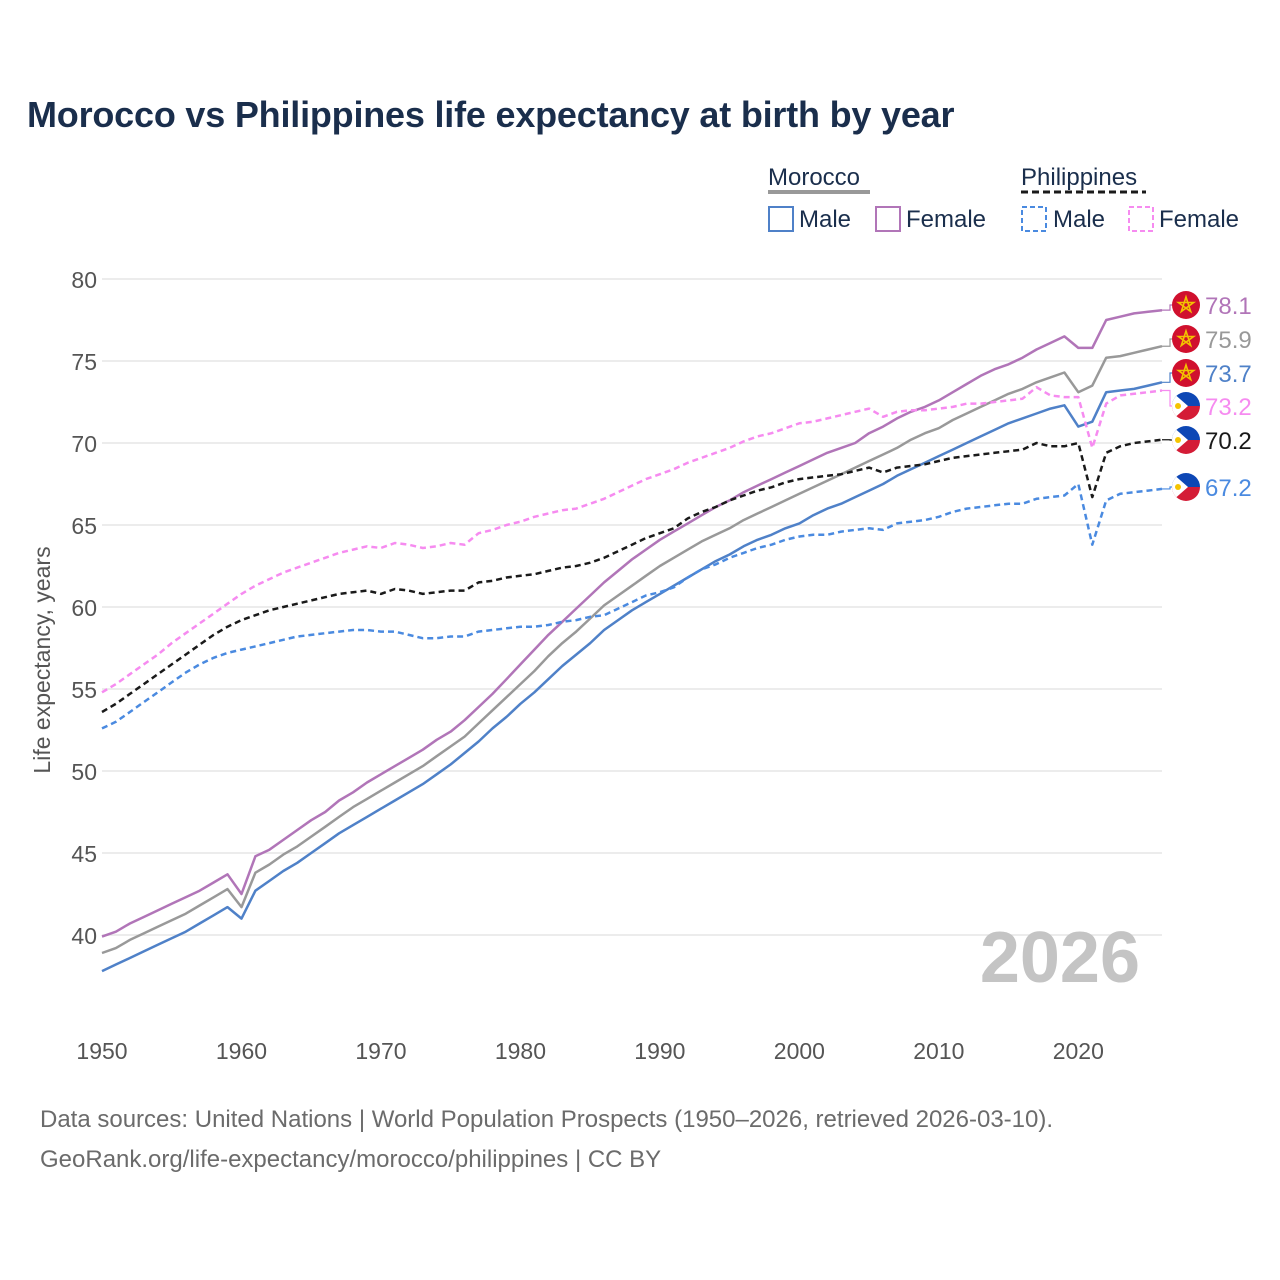 This screenshot has height=1280, width=1280. I want to click on end-label: 78.1, so click(1228, 306).